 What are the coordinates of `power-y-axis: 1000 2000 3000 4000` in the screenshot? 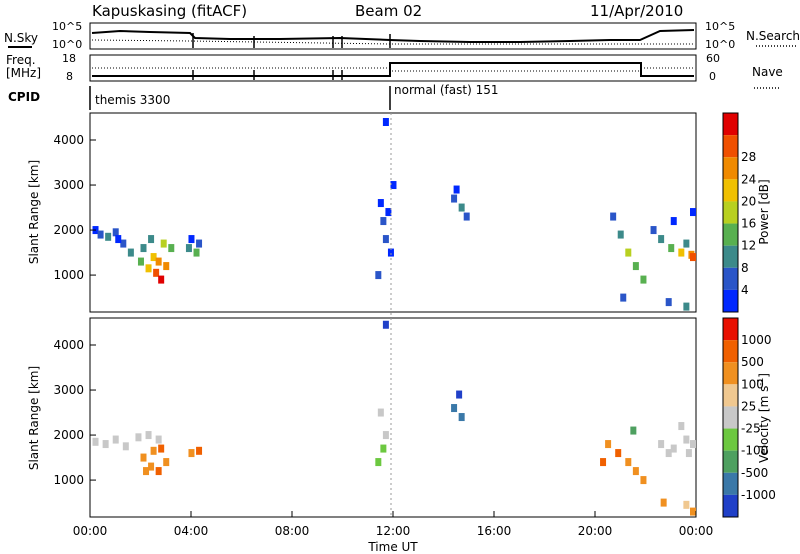 It's located at (74, 207).